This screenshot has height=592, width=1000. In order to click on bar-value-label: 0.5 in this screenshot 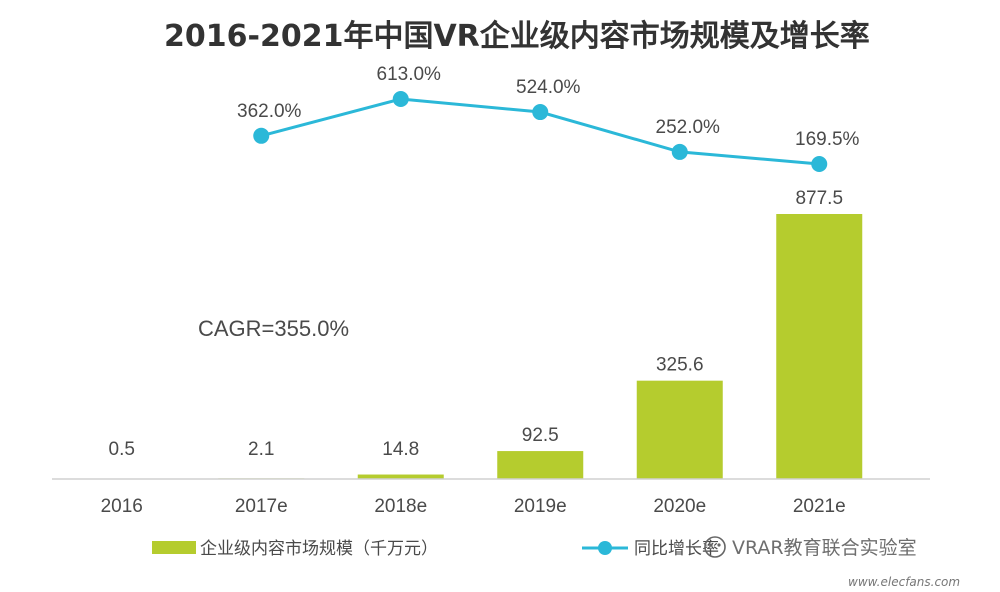, I will do `click(122, 449)`.